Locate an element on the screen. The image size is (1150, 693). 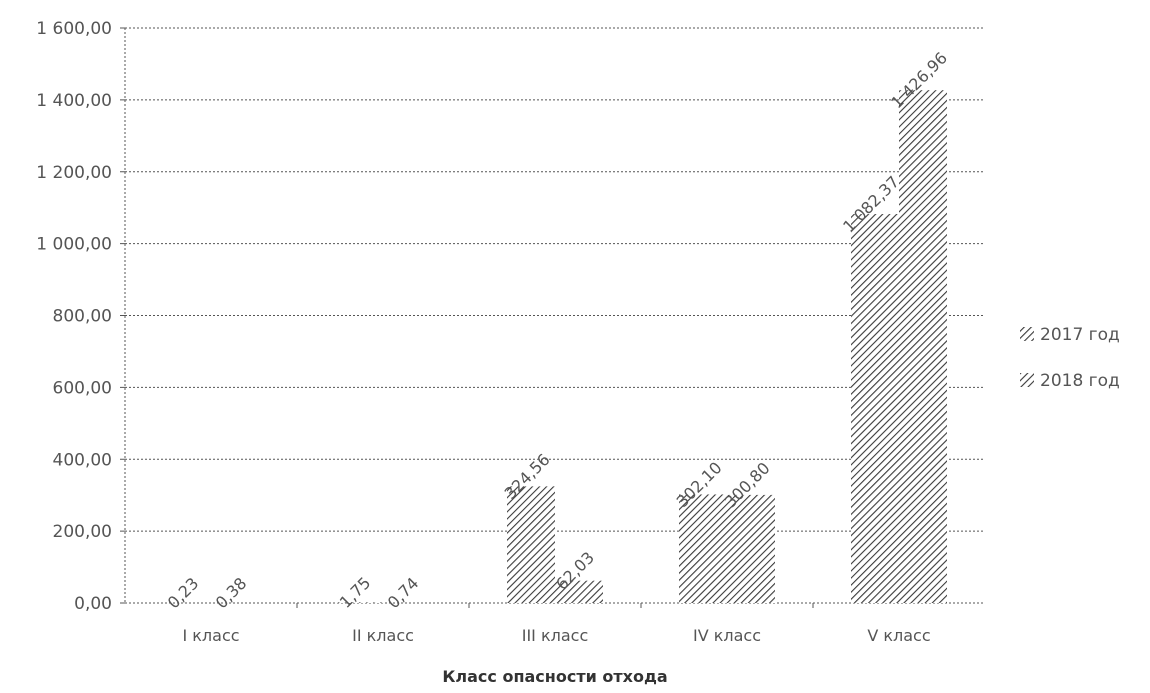
y-tick-label: 600,00 is located at coordinates (82, 388).